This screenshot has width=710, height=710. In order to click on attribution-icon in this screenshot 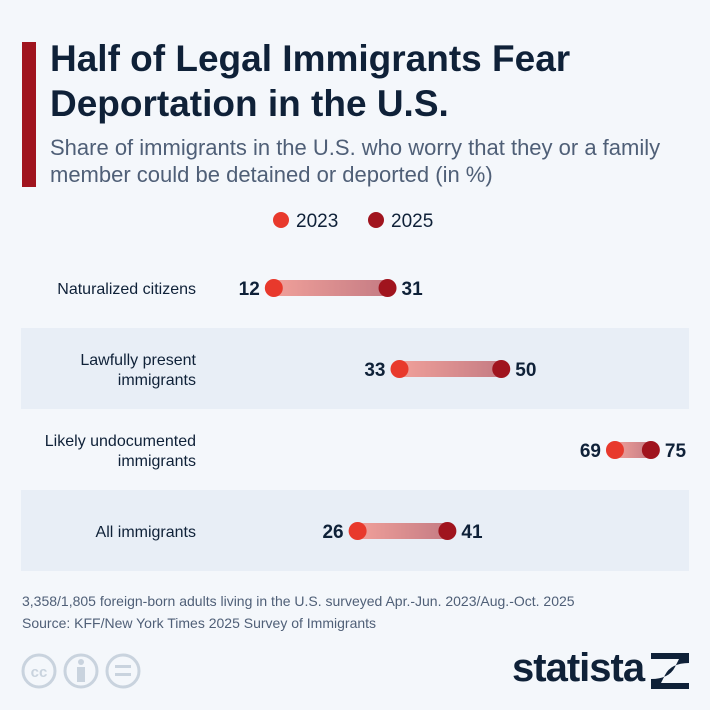, I will do `click(81, 671)`.